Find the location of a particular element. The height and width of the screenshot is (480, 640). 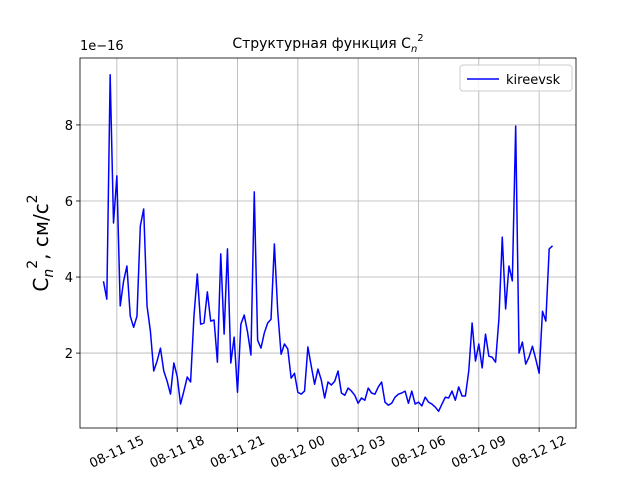

y-offset: 1e−16 is located at coordinates (102, 46).